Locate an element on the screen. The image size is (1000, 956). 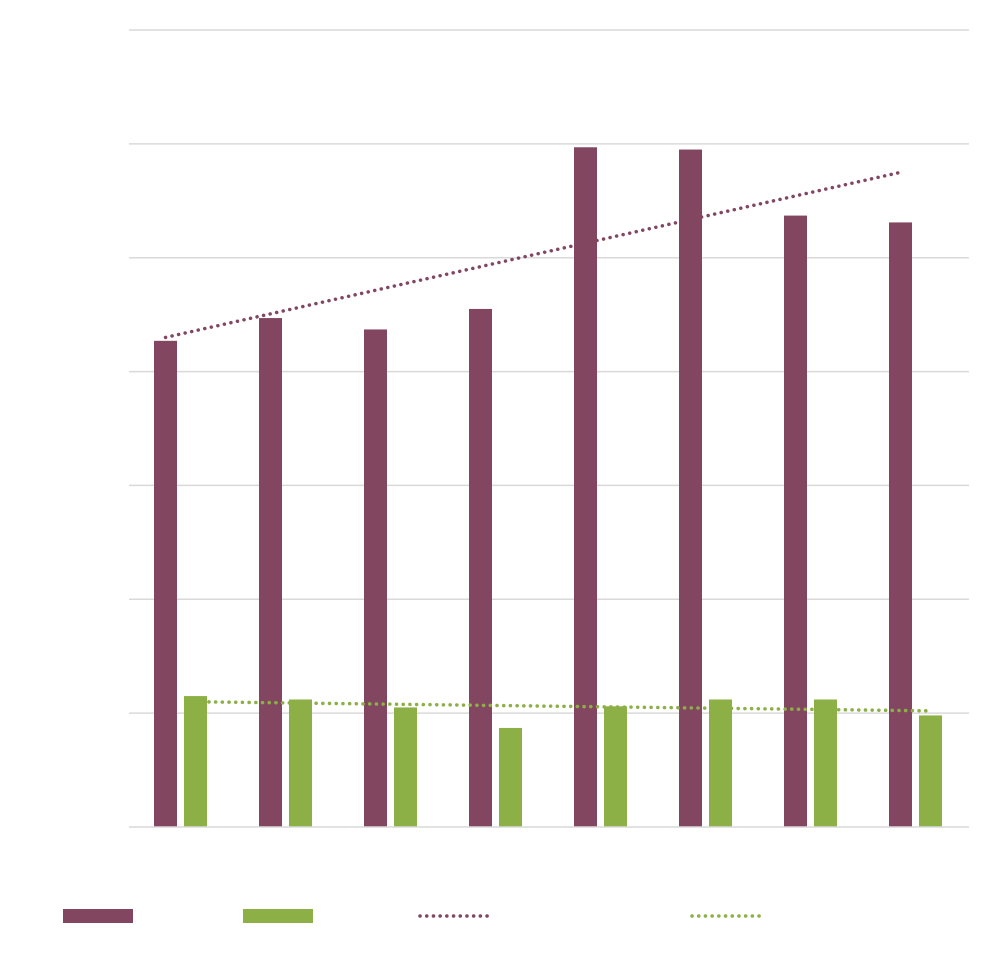
legend-series-1-swatch is located at coordinates (98, 916).